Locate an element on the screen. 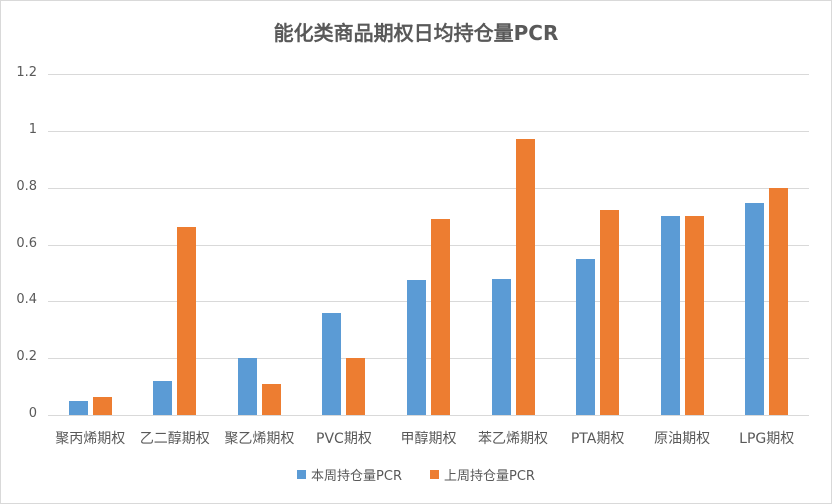 Image resolution: width=832 pixels, height=504 pixels. y-tick-label: 1 is located at coordinates (32, 129).